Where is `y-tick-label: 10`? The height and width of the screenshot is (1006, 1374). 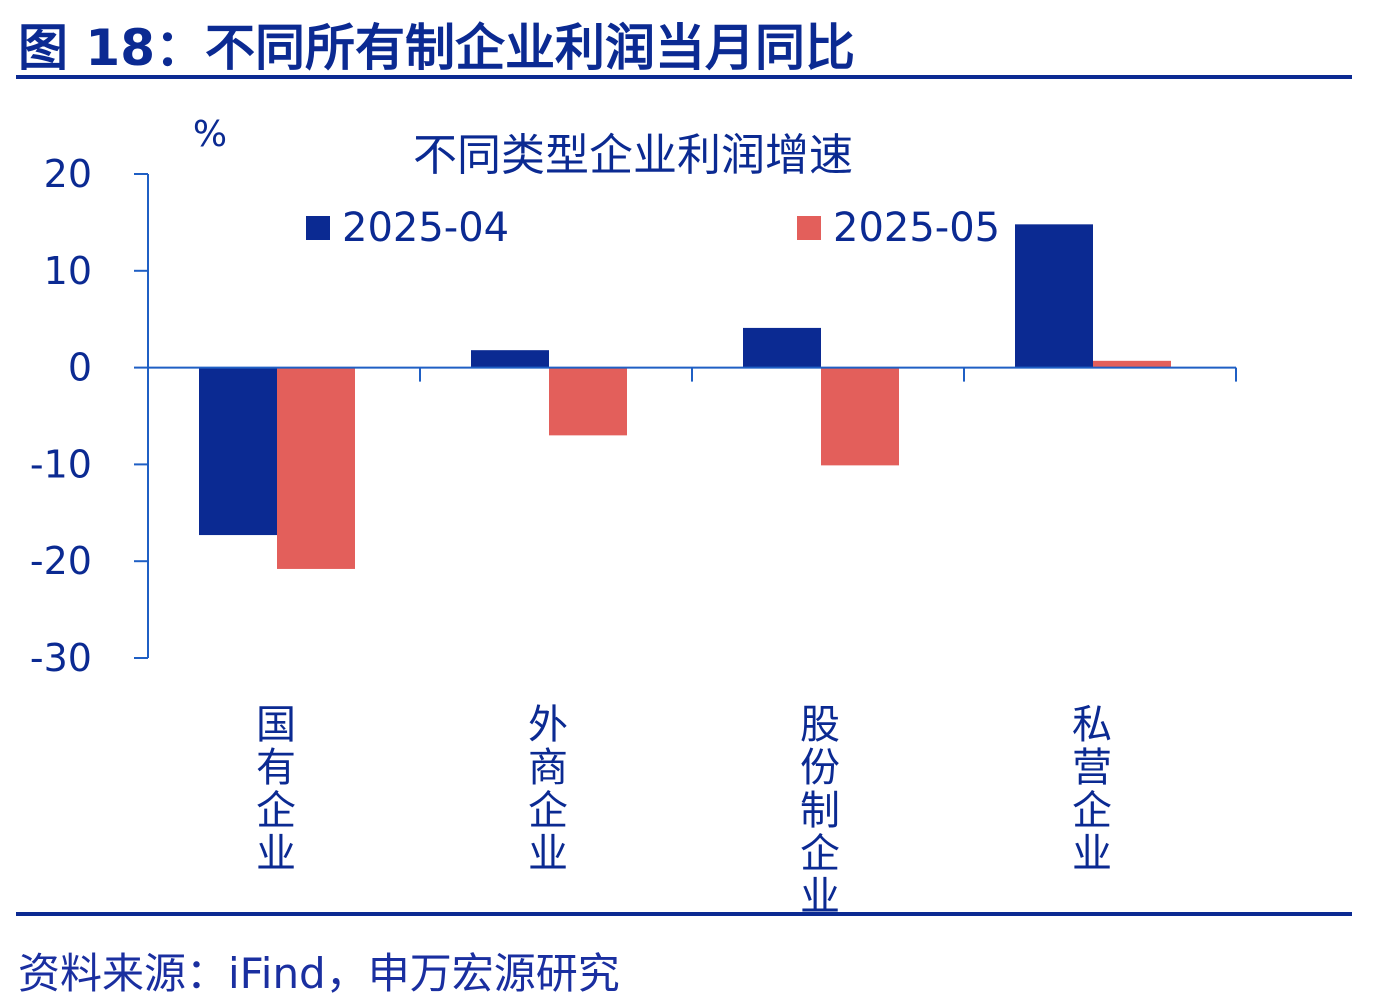 y-tick-label: 10 is located at coordinates (68, 271).